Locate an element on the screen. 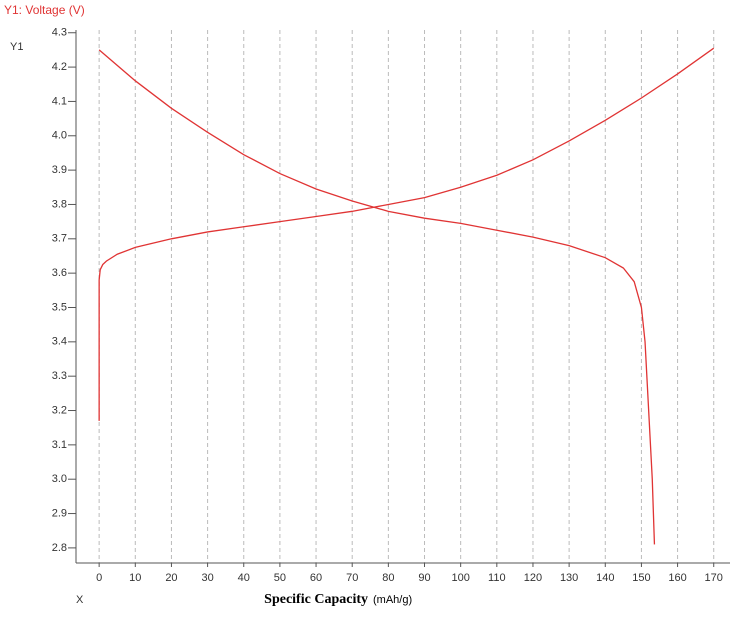 This screenshot has height=628, width=730. x-axis-title: Specific Capacity is located at coordinates (316, 599).